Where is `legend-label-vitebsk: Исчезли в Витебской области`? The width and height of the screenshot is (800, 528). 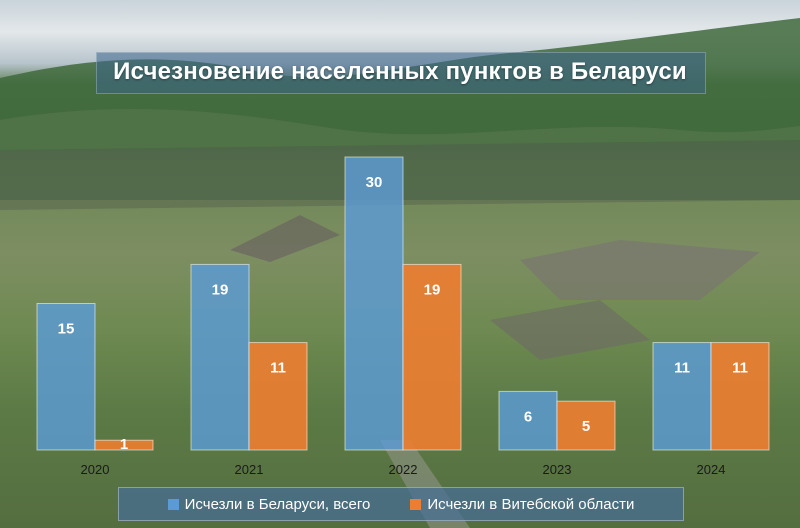
legend-label-vitebsk: Исчезли в Витебской области is located at coordinates (531, 504).